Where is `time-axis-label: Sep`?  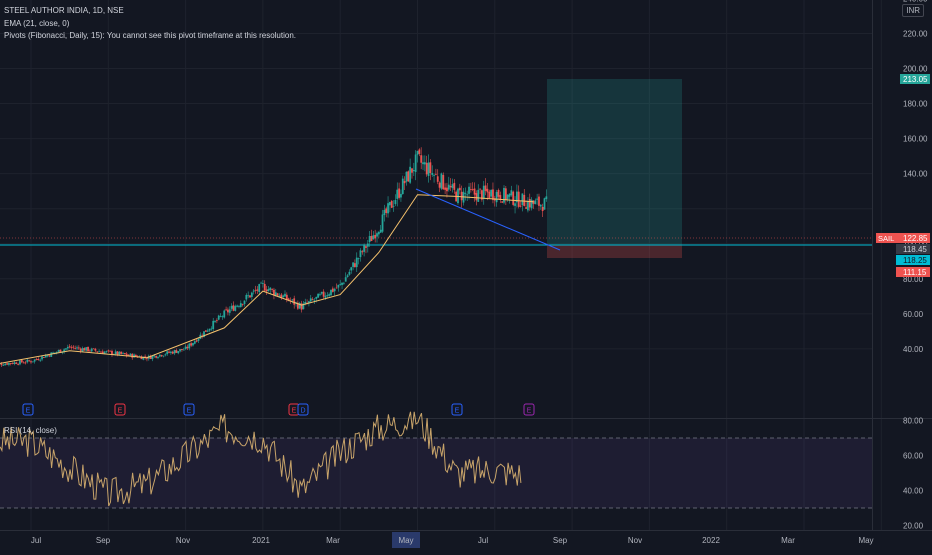 time-axis-label: Sep is located at coordinates (560, 540).